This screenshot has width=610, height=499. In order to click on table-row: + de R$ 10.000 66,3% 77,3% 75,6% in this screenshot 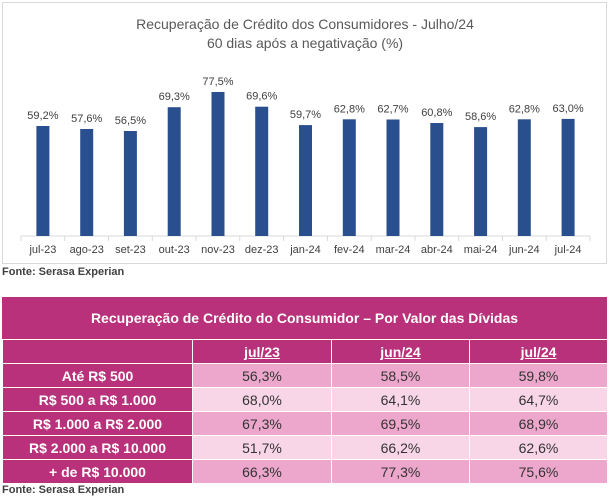, I will do `click(305, 471)`.